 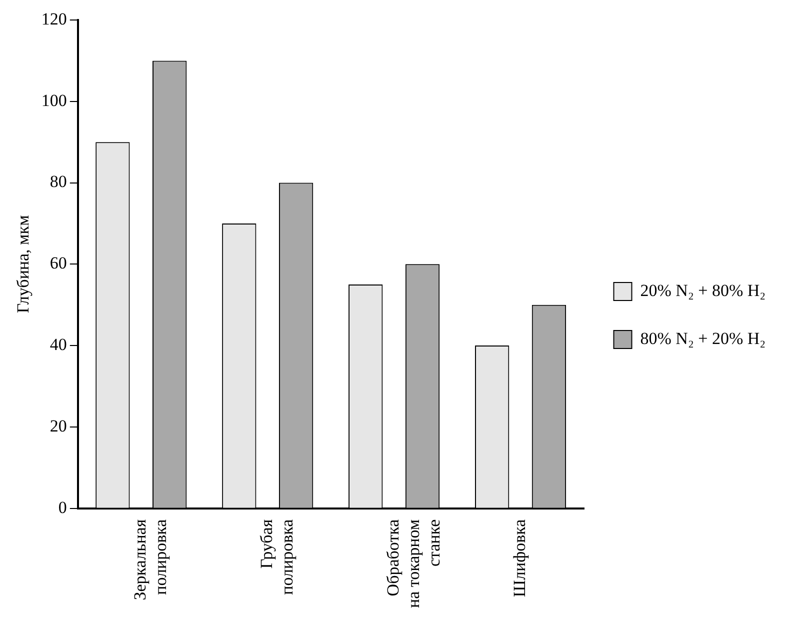 What do you see at coordinates (150, 559) in the screenshot?
I see `x-tick-label: Зеркальная полировка` at bounding box center [150, 559].